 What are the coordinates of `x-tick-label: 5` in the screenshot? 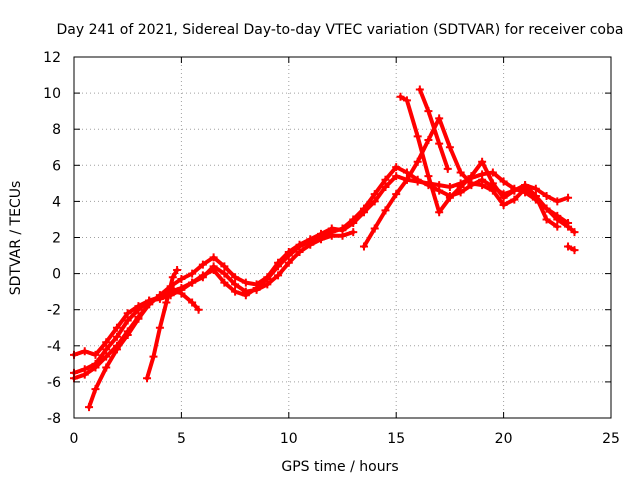 It's located at (181, 439).